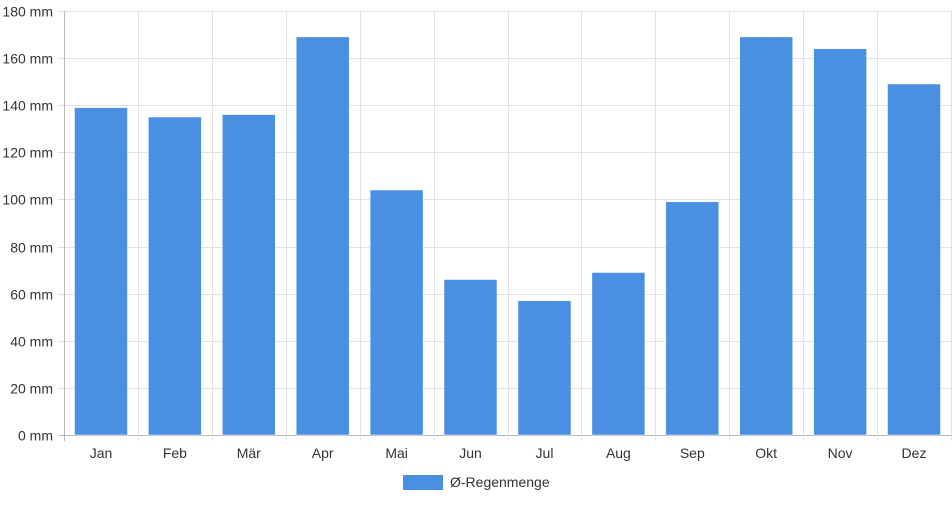 This screenshot has height=505, width=952. What do you see at coordinates (27, 153) in the screenshot?
I see `y-tick-label: 120 mm` at bounding box center [27, 153].